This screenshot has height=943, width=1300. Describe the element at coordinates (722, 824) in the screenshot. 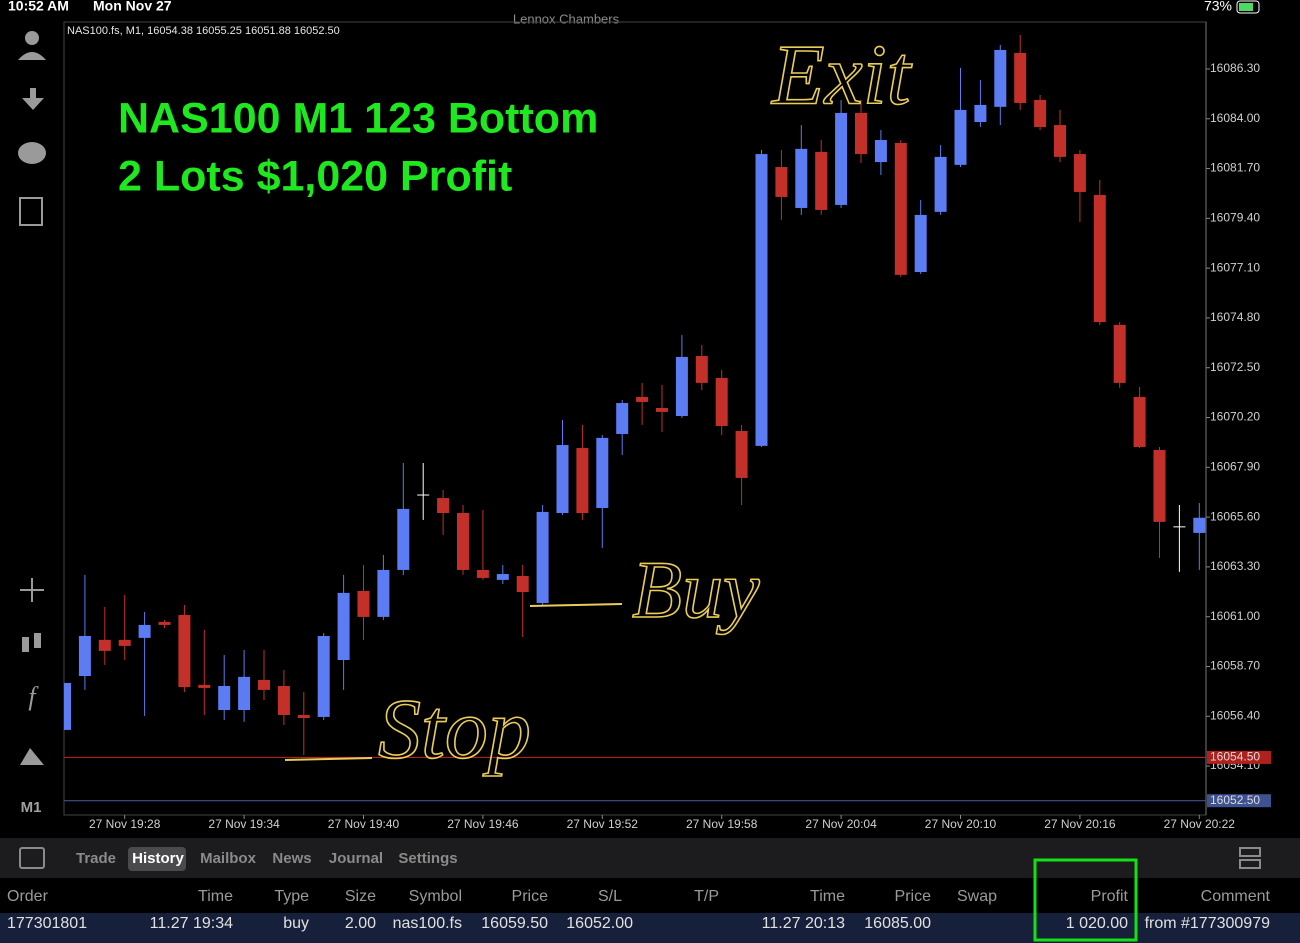

I see `x-tick-label: 27 Nov 19:58` at that location.